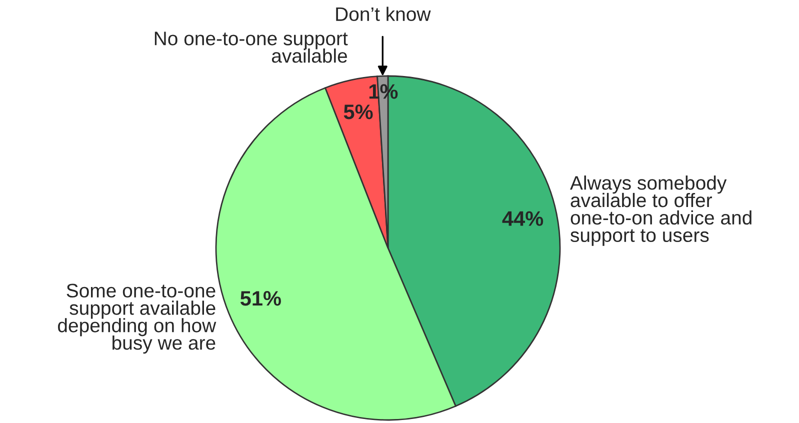 This screenshot has height=423, width=799. Describe the element at coordinates (260, 298) in the screenshot. I see `data-label: 51%` at that location.